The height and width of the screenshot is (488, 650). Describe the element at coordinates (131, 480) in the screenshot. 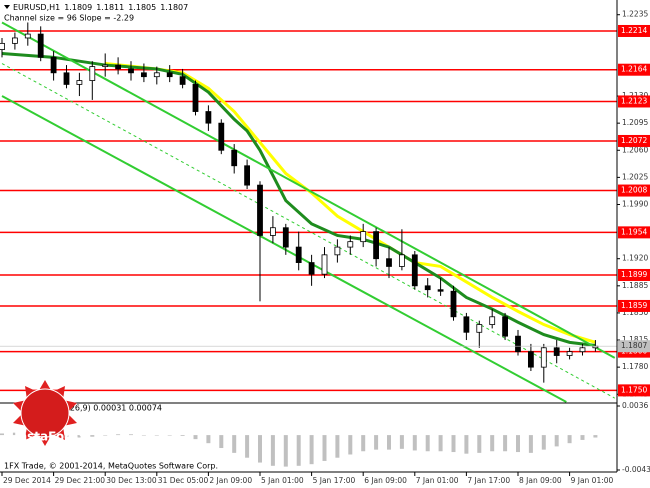

I see `x-tick-label: 30 Dec 13:00` at that location.